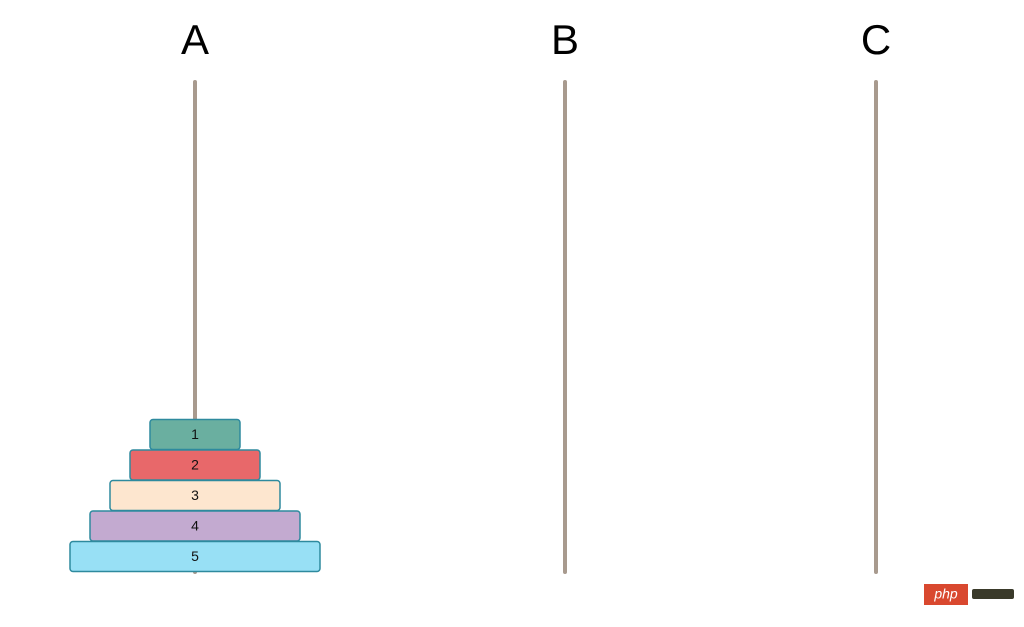 The image size is (1024, 627). Describe the element at coordinates (876, 295) in the screenshot. I see `peg: C` at that location.